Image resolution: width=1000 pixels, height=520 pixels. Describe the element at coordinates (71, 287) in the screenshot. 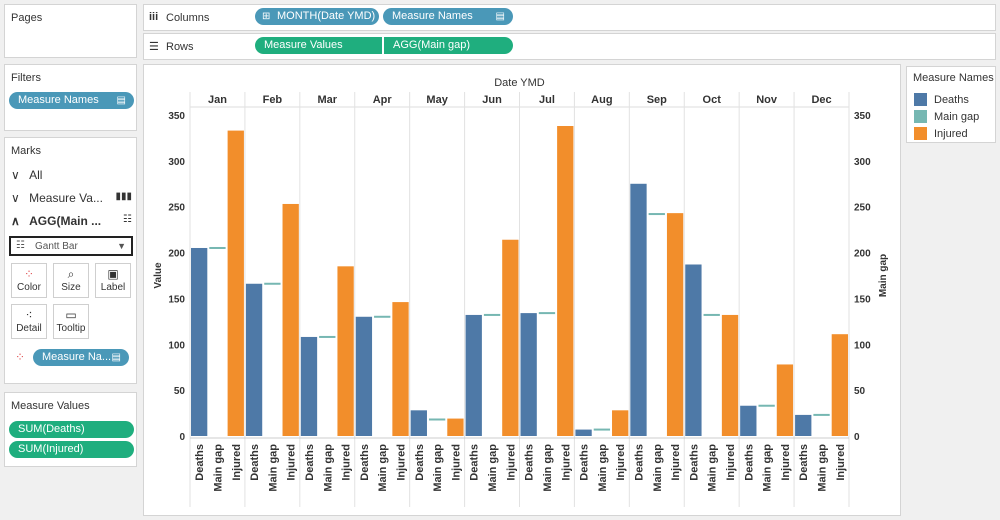

I see `size-button-label: Size` at that location.